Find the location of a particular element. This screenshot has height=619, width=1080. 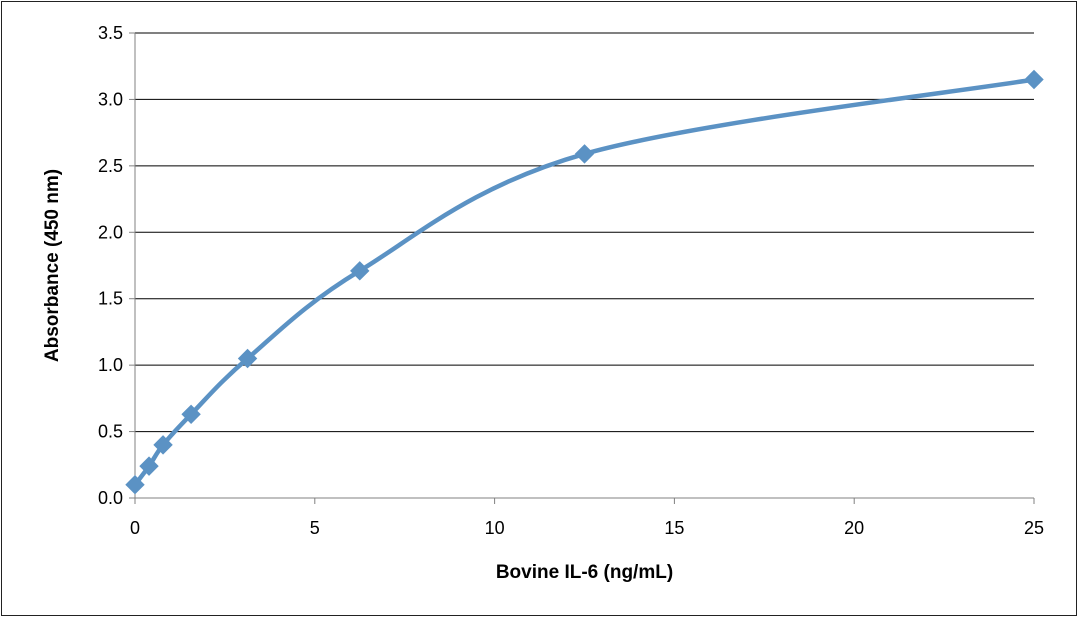

y-tick-label: 2.0 is located at coordinates (110, 232).